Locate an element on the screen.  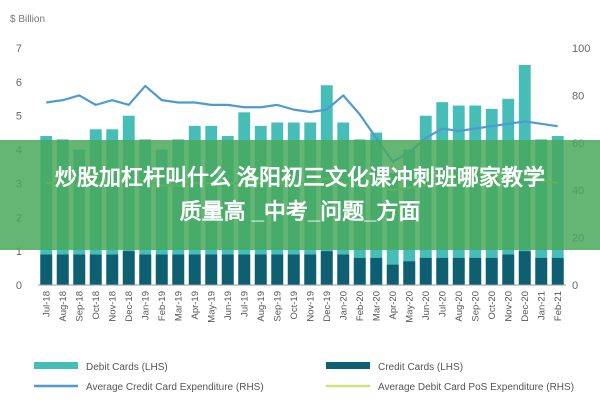
x-tick-label: Oct-20 is located at coordinates (492, 305).